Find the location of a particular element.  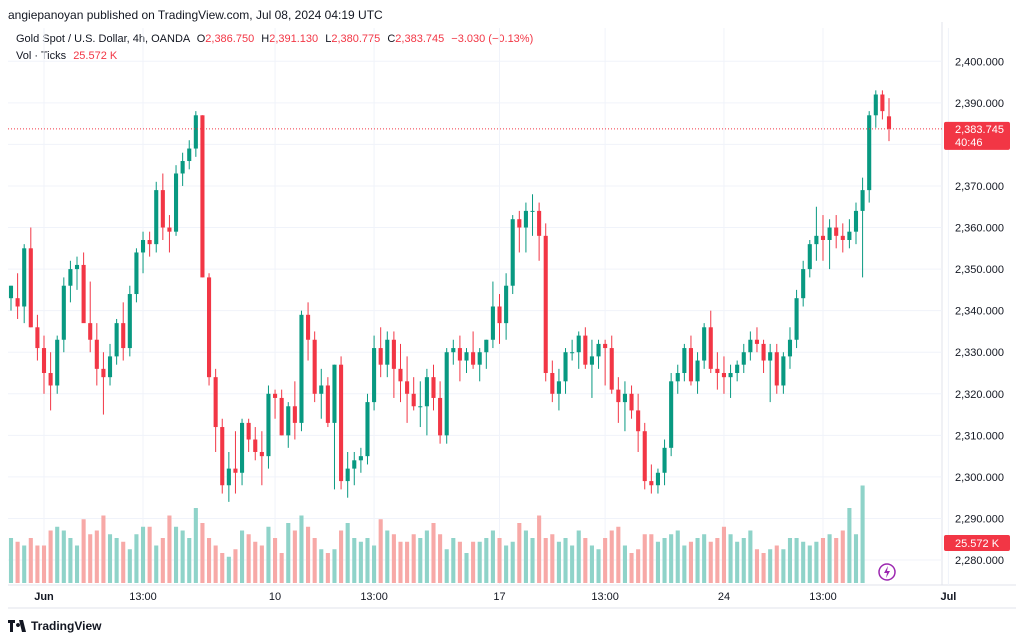

volume-value: 25.572 K is located at coordinates (95, 56).